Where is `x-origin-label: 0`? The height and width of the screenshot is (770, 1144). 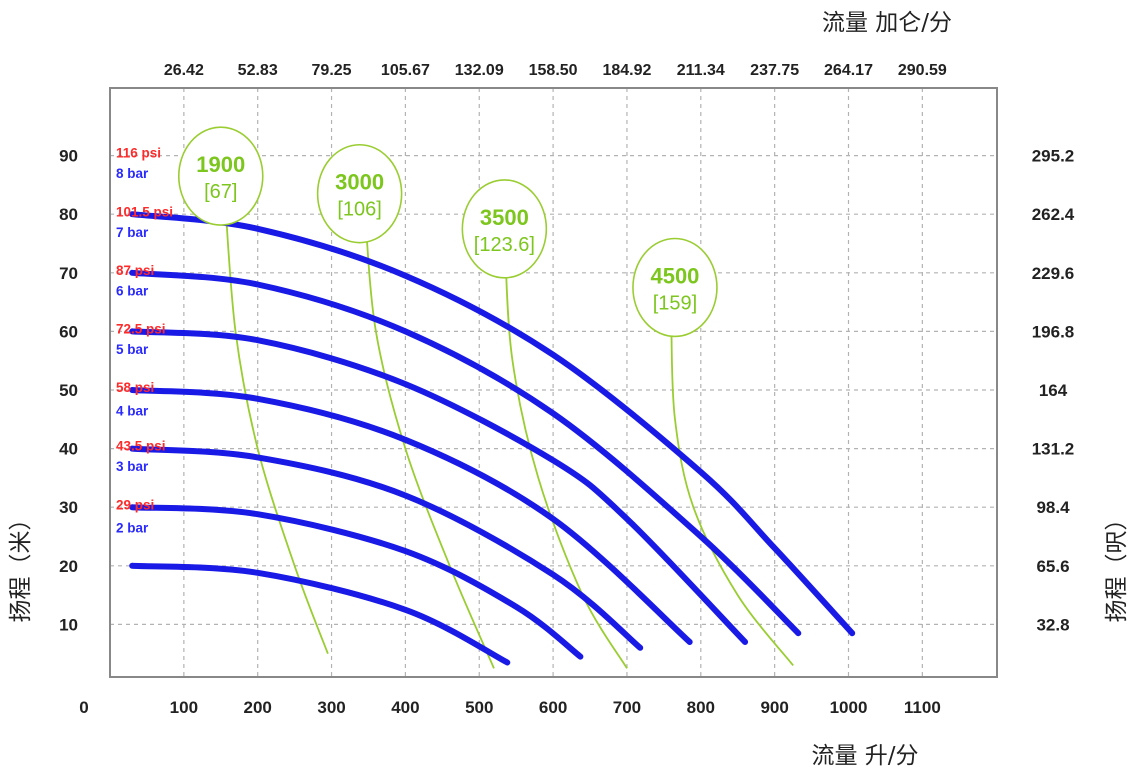
x-origin-label: 0 is located at coordinates (83, 707).